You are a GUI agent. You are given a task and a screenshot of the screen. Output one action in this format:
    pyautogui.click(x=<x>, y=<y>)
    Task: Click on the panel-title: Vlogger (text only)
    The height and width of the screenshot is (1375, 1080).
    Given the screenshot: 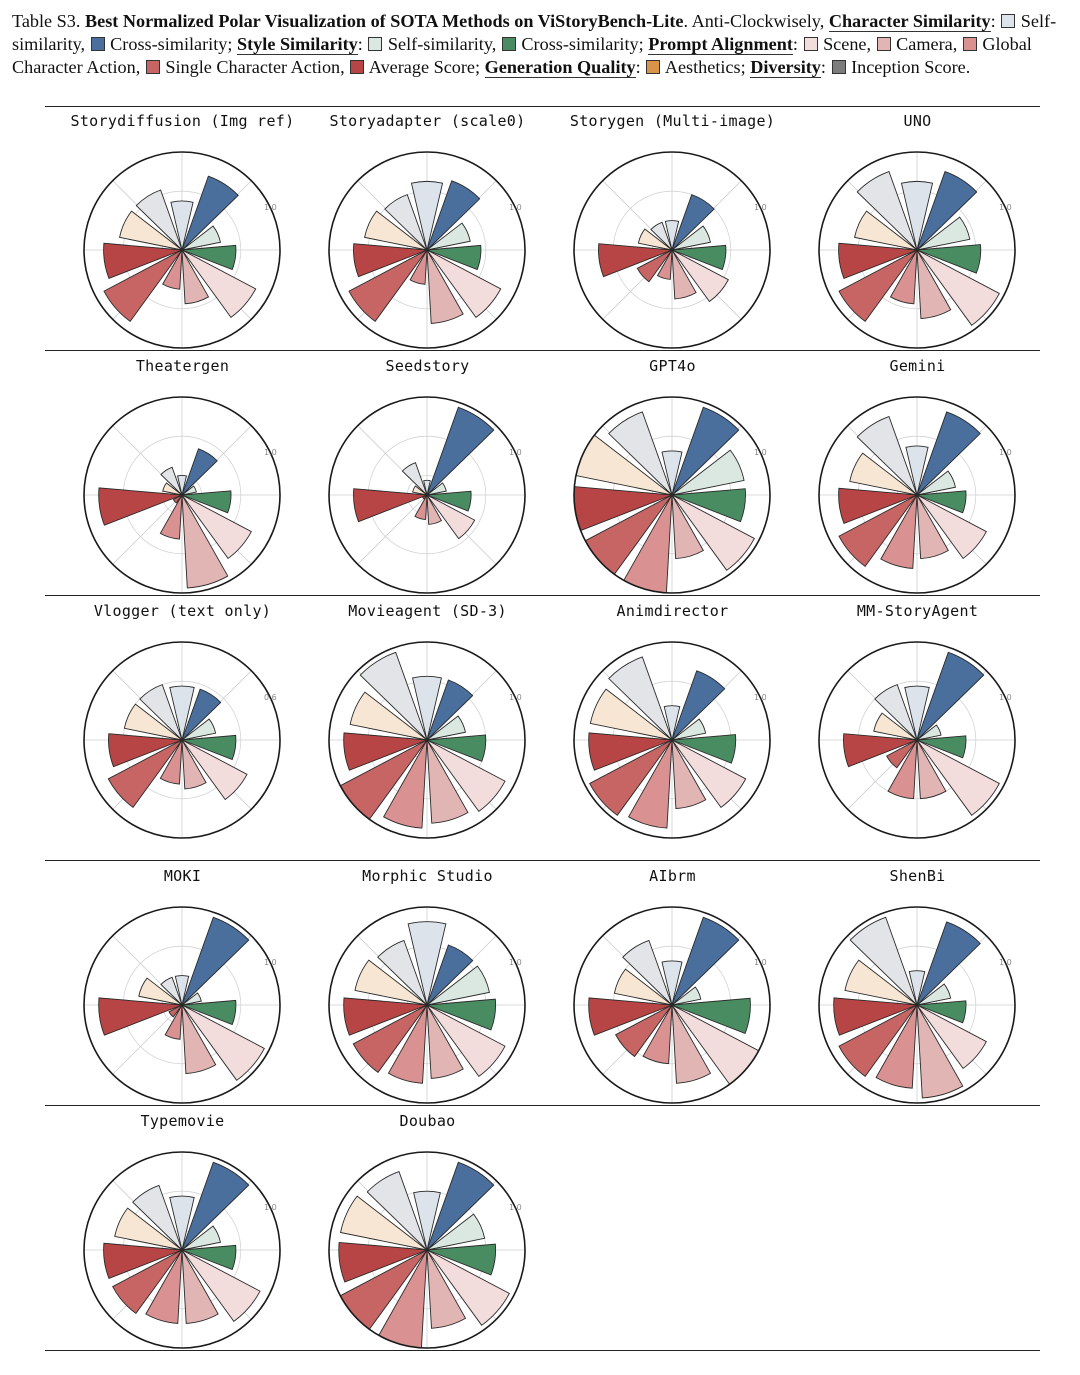 What is the action you would take?
    pyautogui.click(x=182, y=611)
    